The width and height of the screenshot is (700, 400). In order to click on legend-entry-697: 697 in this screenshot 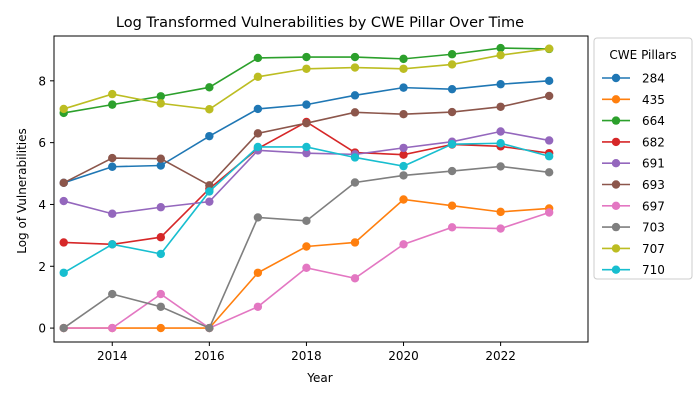, I will do `click(633, 206)`.